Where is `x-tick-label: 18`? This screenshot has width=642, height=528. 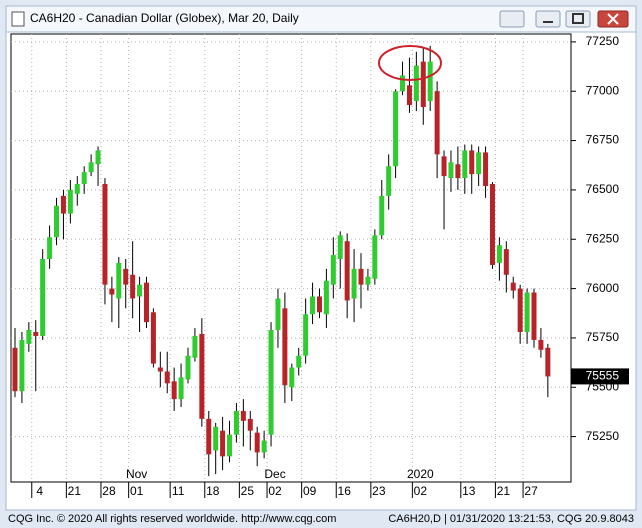 x-tick-label: 18 is located at coordinates (213, 491).